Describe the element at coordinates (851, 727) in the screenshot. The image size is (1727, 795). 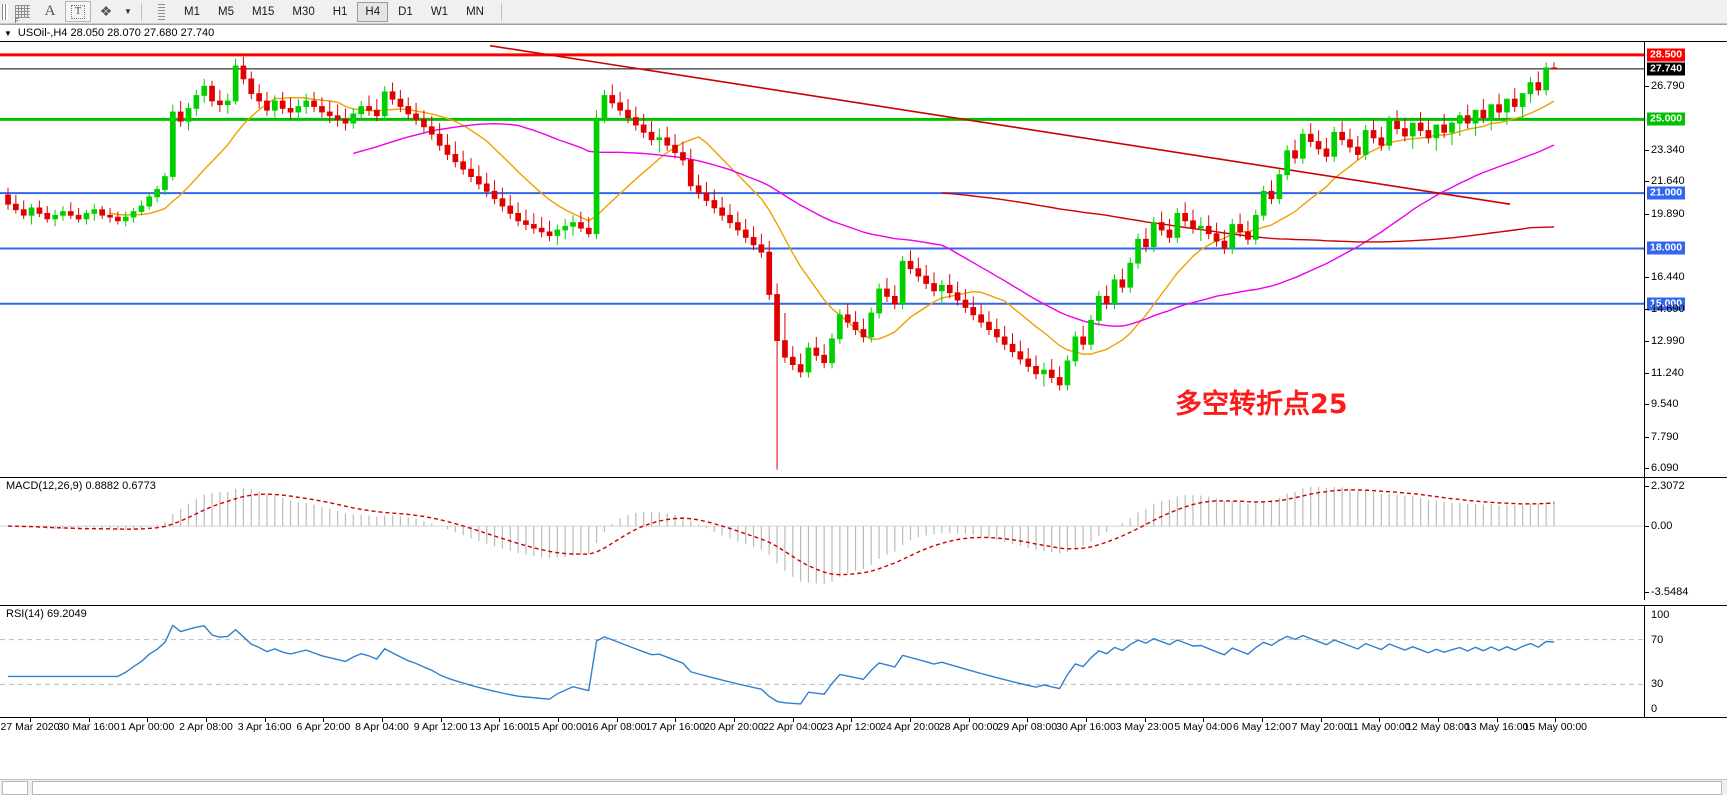
I see `time-axis-label: 23 Apr 12:00` at that location.